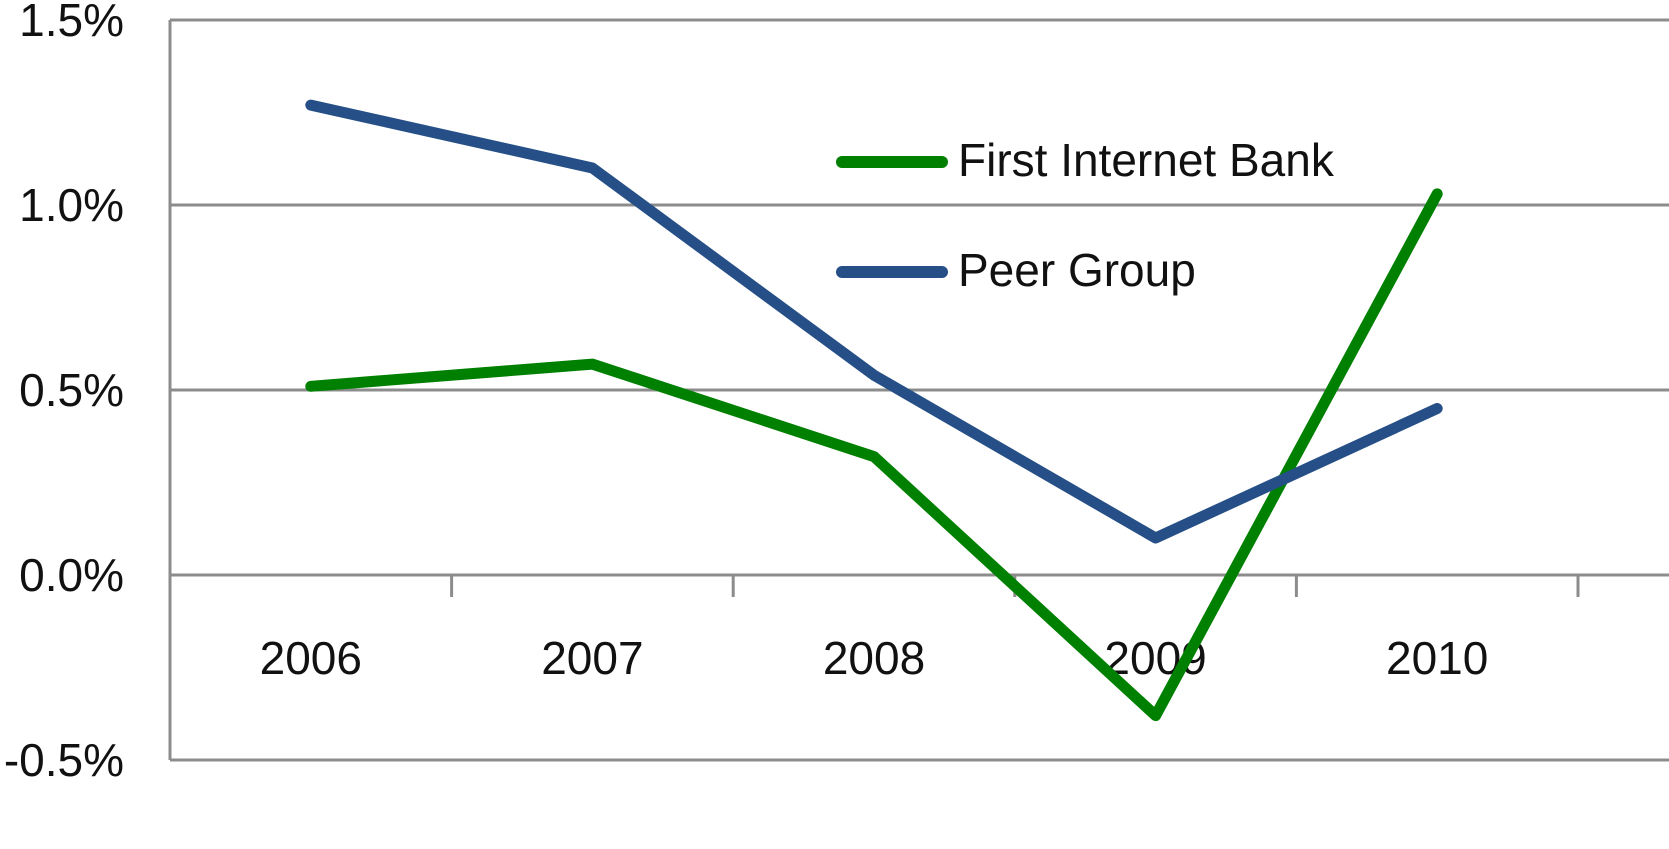 This screenshot has height=849, width=1669. I want to click on x-tick-label: 2008, so click(874, 658).